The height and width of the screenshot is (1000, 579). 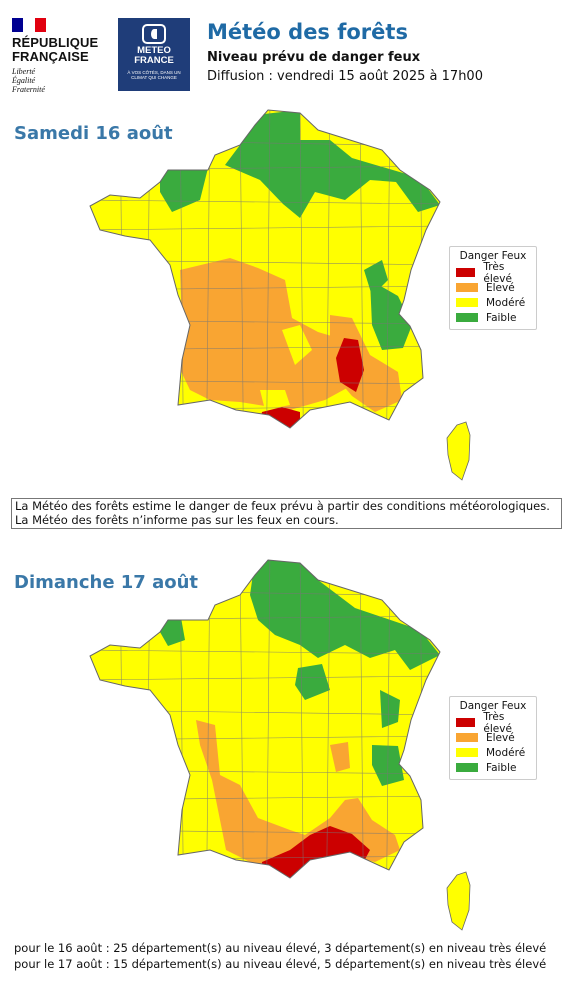 What do you see at coordinates (154, 60) in the screenshot?
I see `meteo-line2: FRANCE` at bounding box center [154, 60].